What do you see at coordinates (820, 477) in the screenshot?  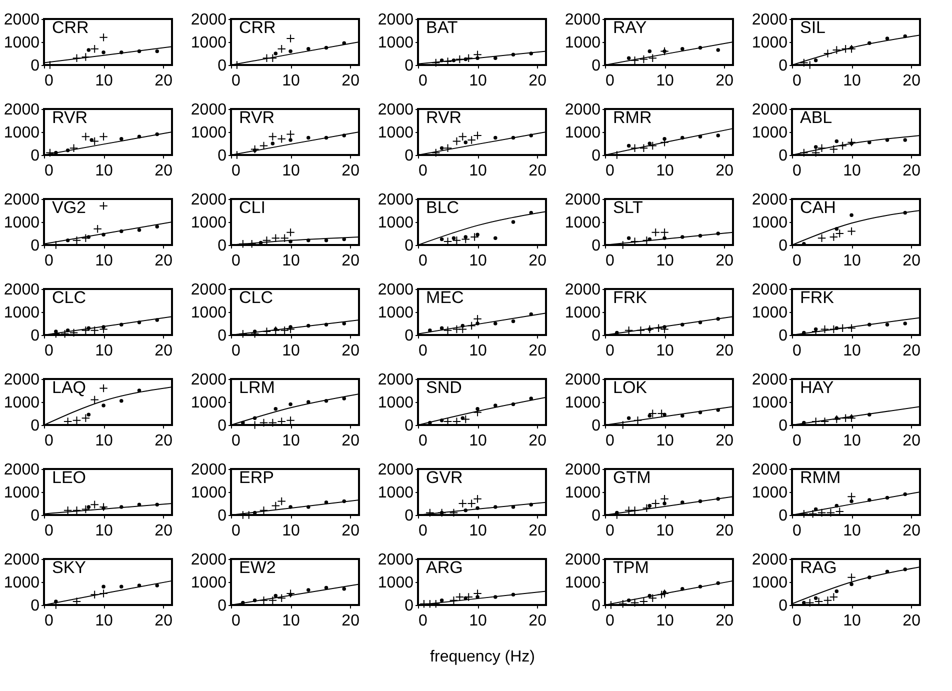 I see `chart-title: RMM` at bounding box center [820, 477].